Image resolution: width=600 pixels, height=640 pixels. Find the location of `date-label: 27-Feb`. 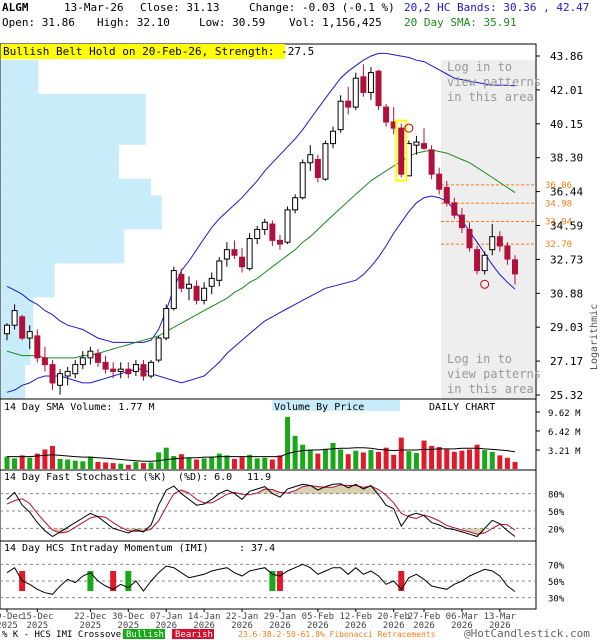

date-label: 27-Feb is located at coordinates (424, 617).